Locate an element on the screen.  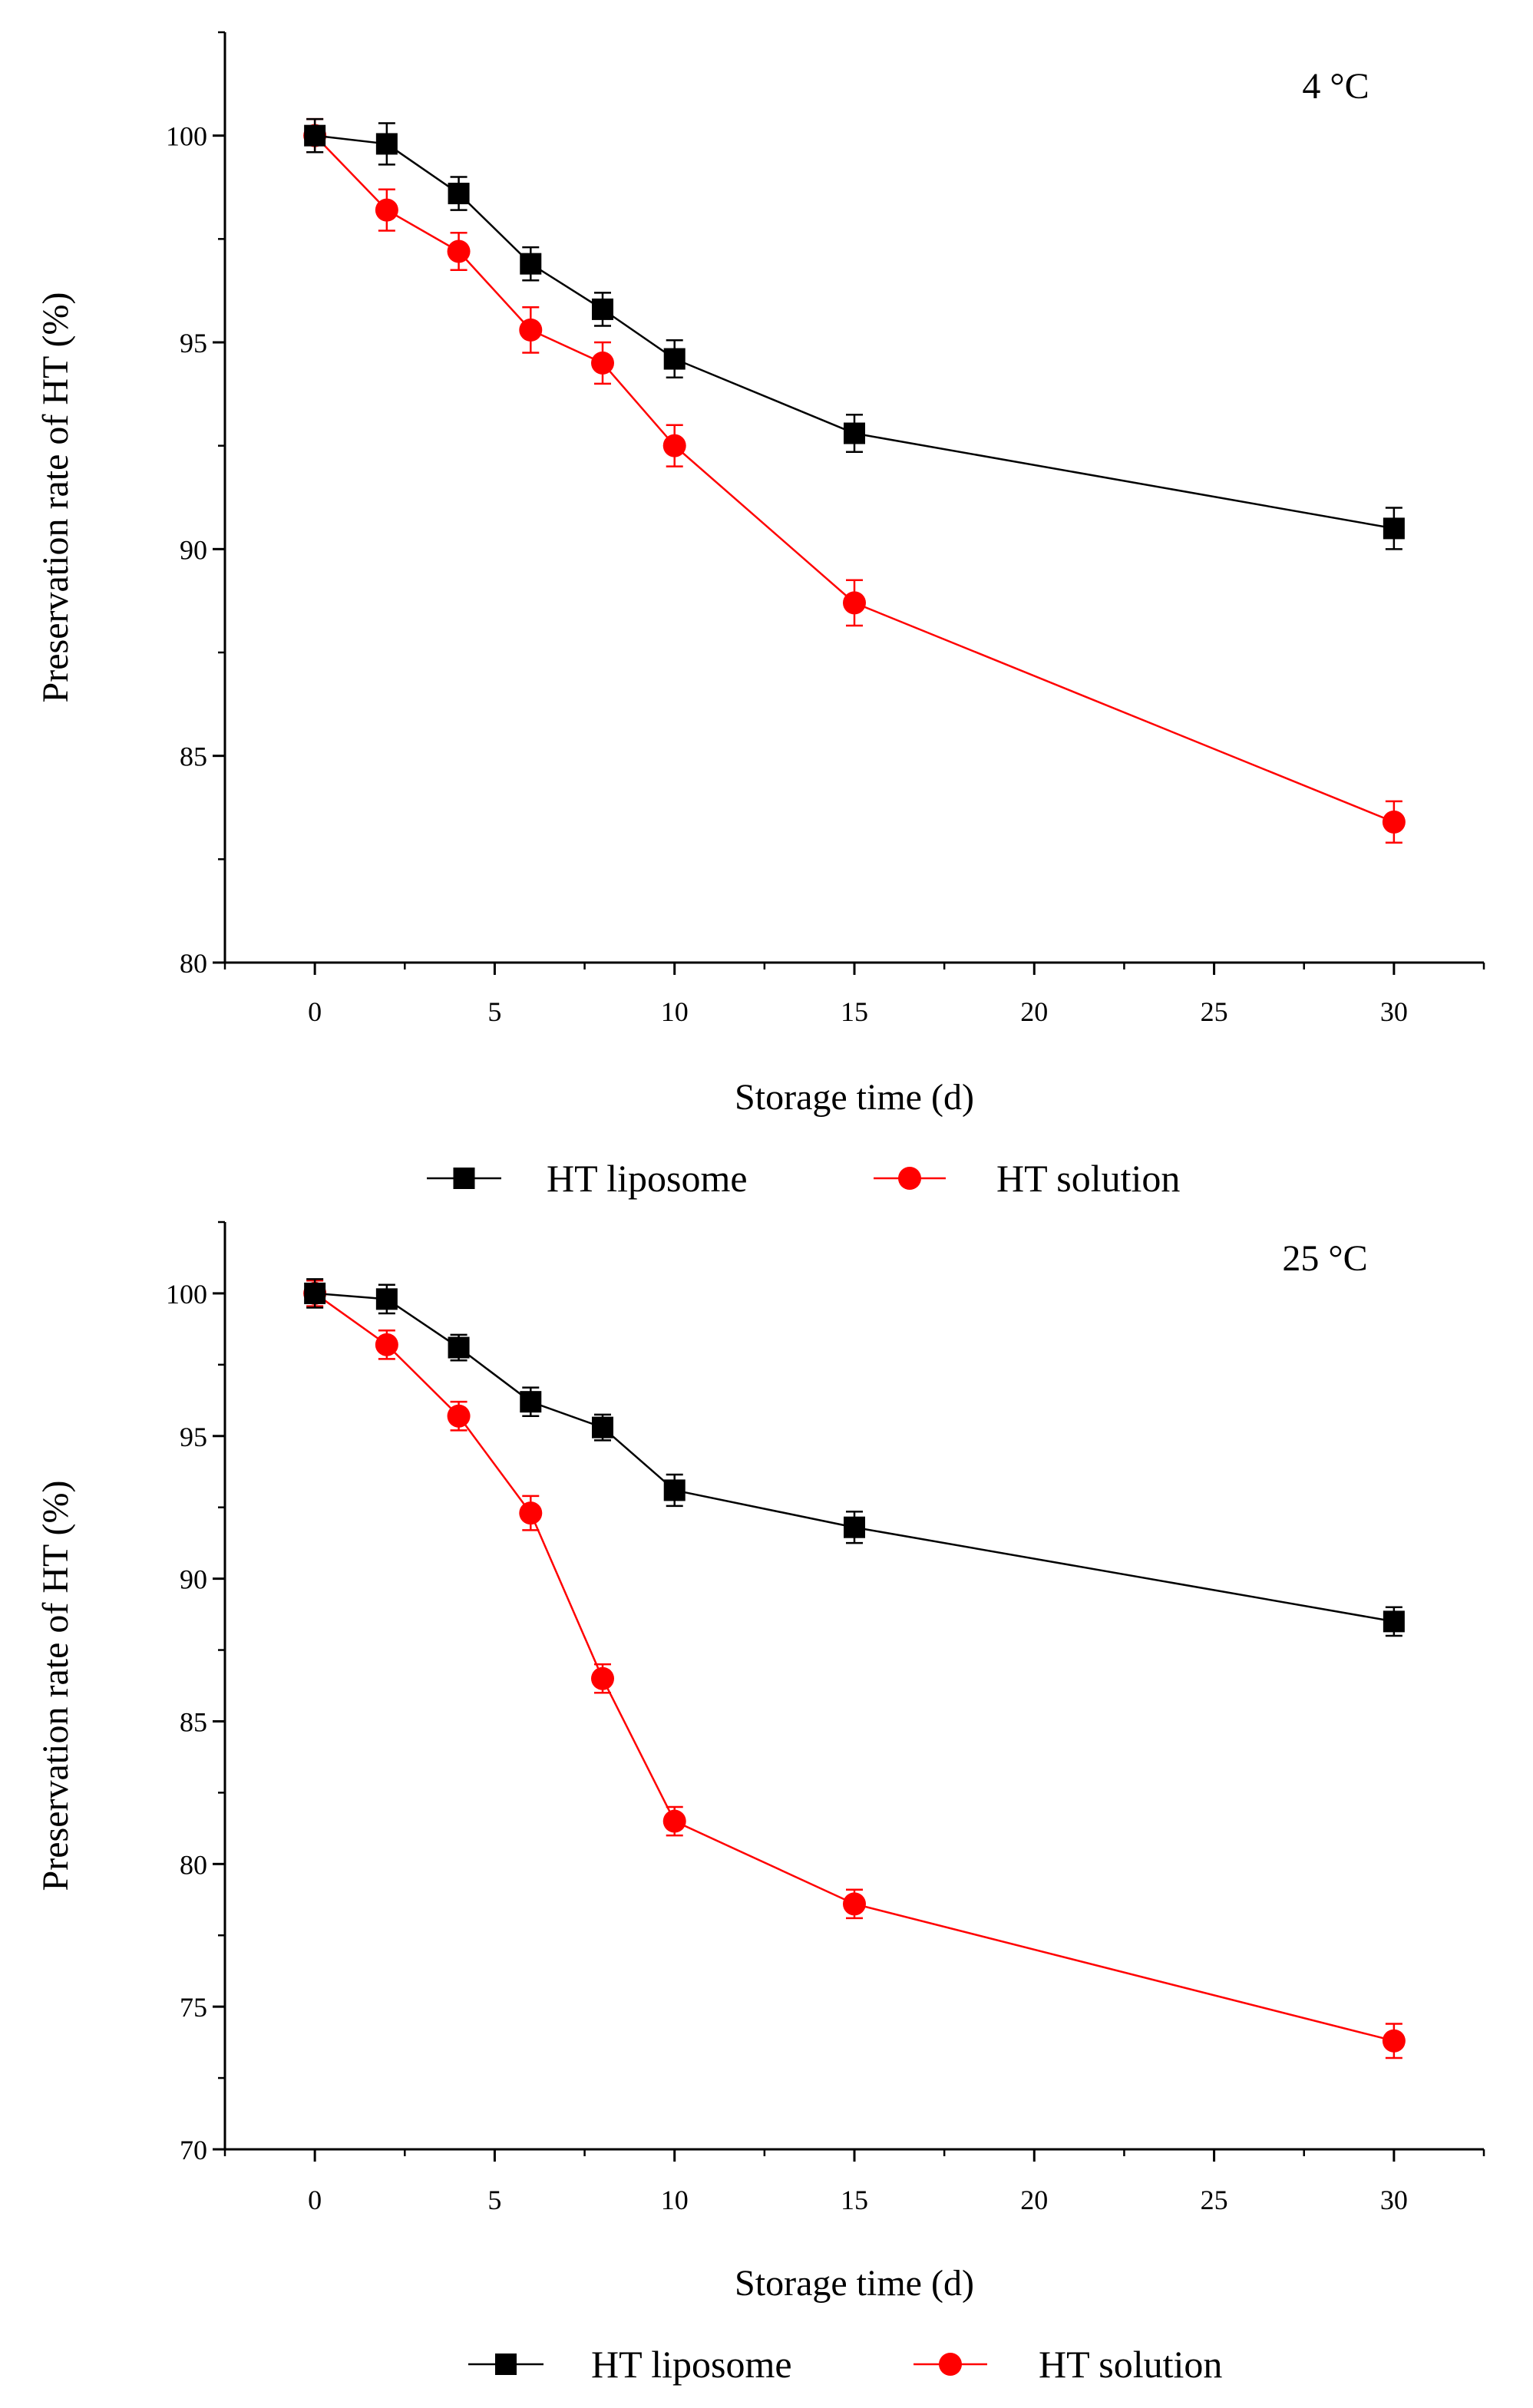
temperature-label: 25 °C is located at coordinates (1324, 1258).